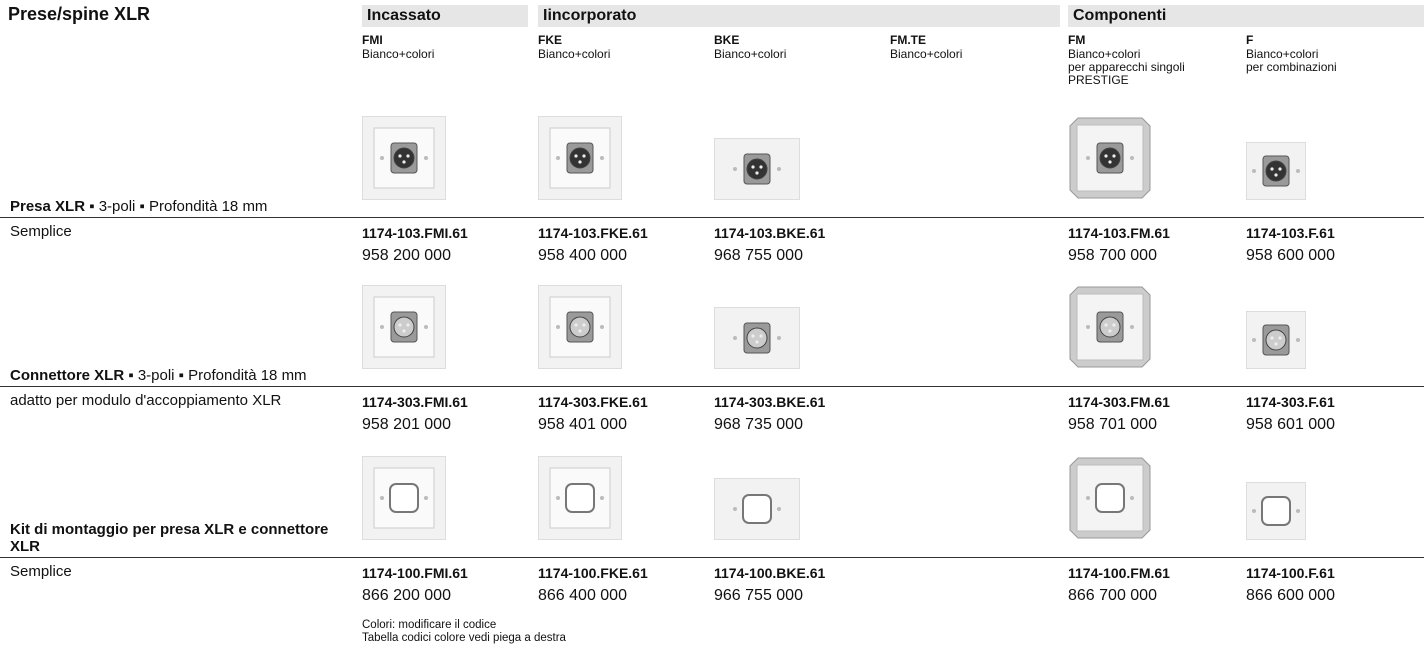  I want to click on article-code: 1174-103.FM.61, so click(1119, 233).